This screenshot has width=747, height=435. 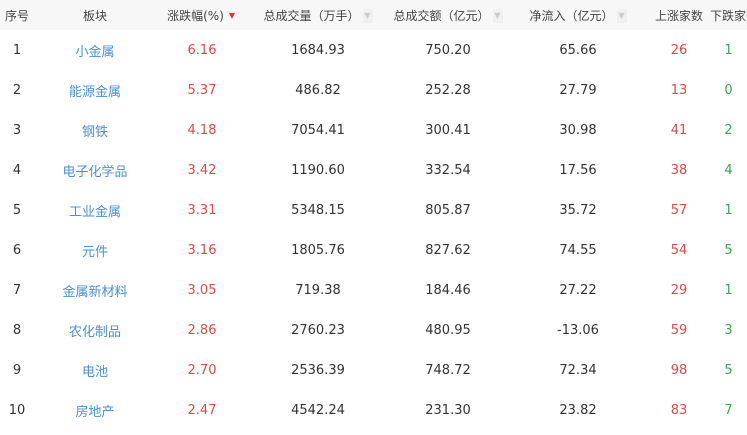 What do you see at coordinates (94, 212) in the screenshot?
I see `sector-name: 工业金属` at bounding box center [94, 212].